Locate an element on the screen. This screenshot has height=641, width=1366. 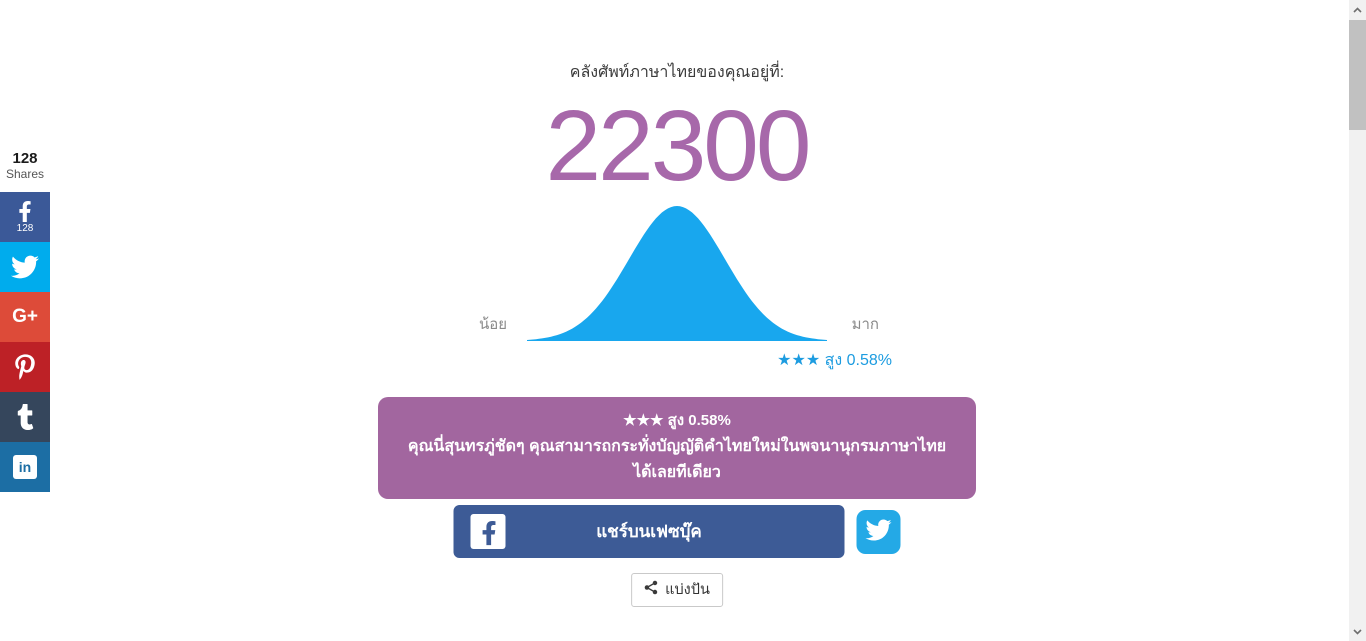
bell-curve-svg is located at coordinates (677, 273).